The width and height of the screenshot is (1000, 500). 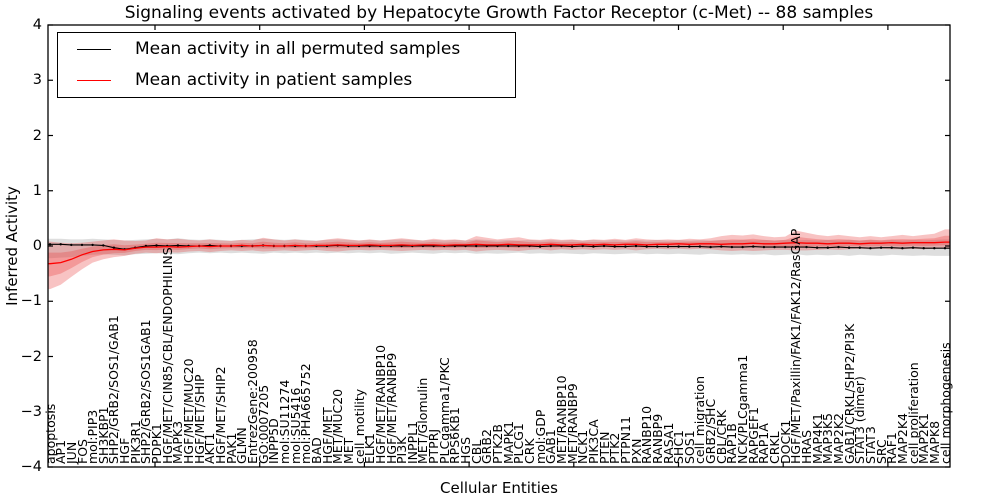 What do you see at coordinates (94, 80) in the screenshot?
I see `legend-line-sample-red` at bounding box center [94, 80].